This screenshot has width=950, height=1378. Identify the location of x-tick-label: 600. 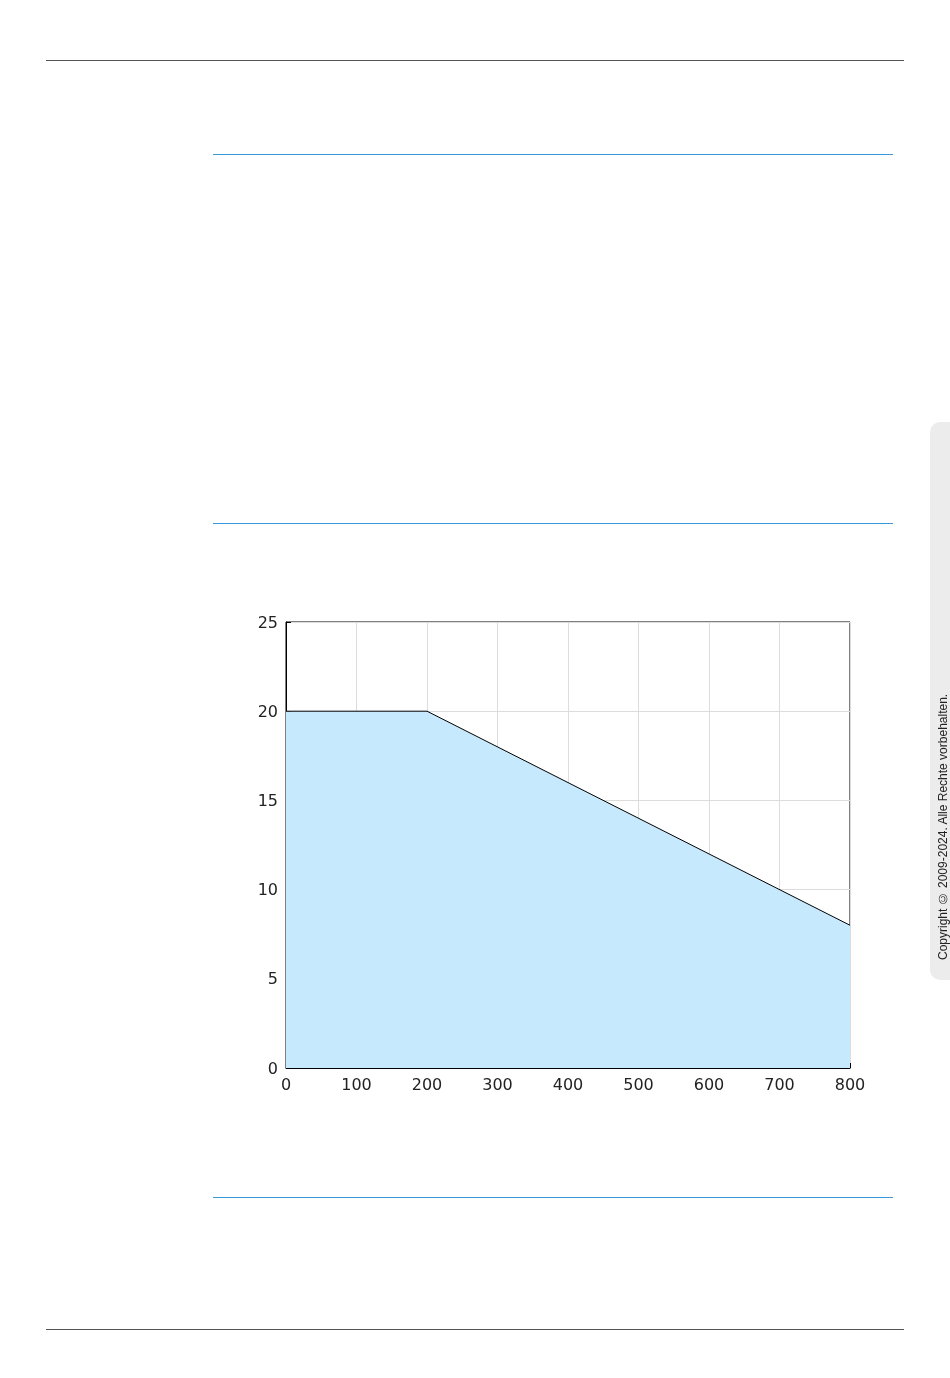
(709, 1084).